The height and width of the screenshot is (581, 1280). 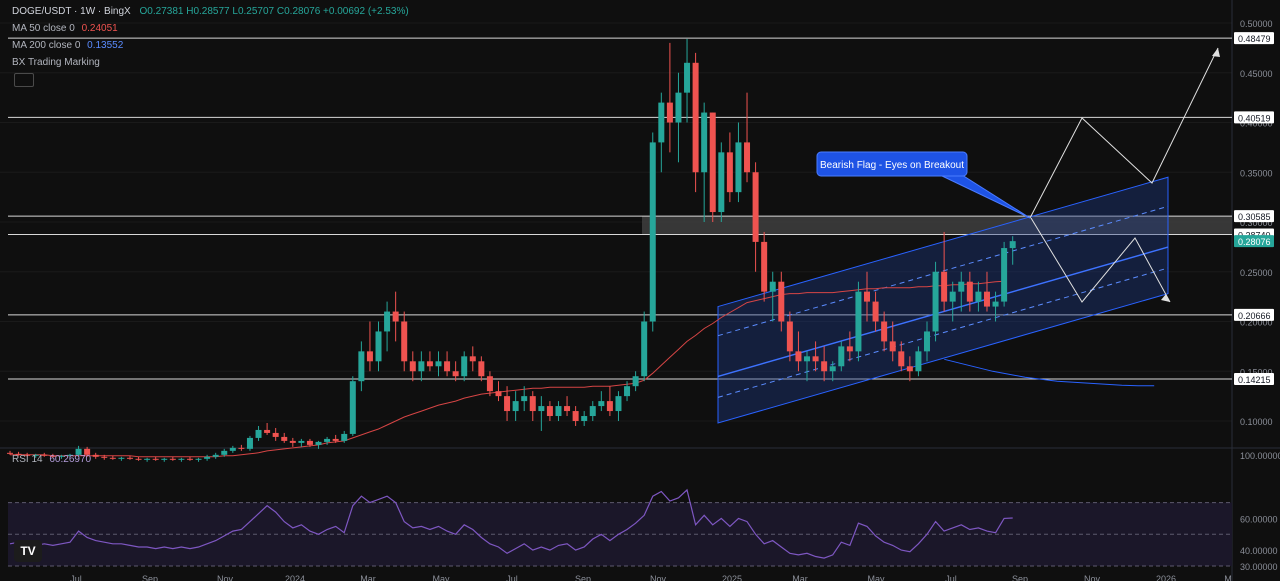 What do you see at coordinates (99, 28) in the screenshot?
I see `ma50-value: 0.24051` at bounding box center [99, 28].